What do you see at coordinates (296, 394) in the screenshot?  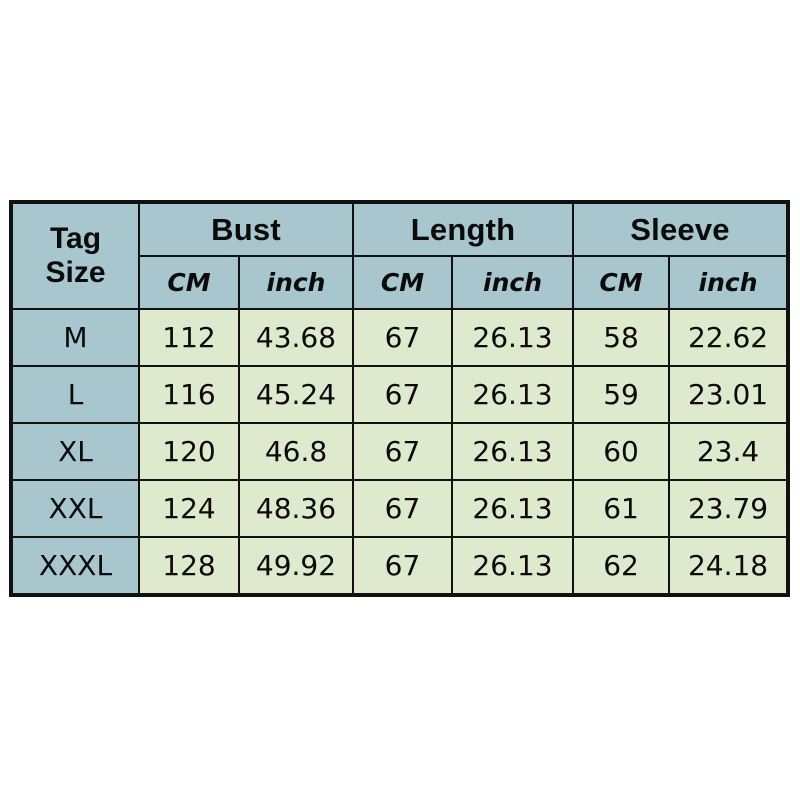 I see `cell-bust-inch: 45.24` at bounding box center [296, 394].